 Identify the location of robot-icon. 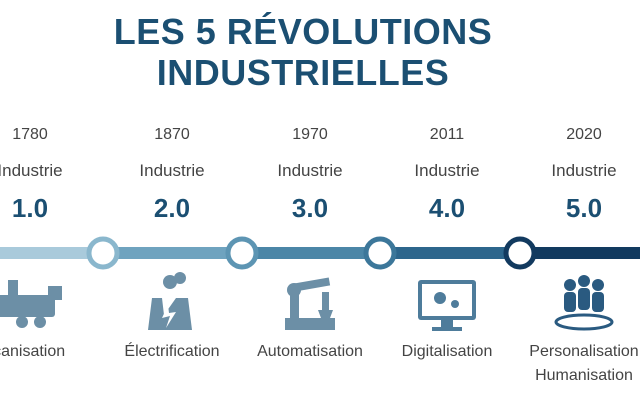
(310, 303).